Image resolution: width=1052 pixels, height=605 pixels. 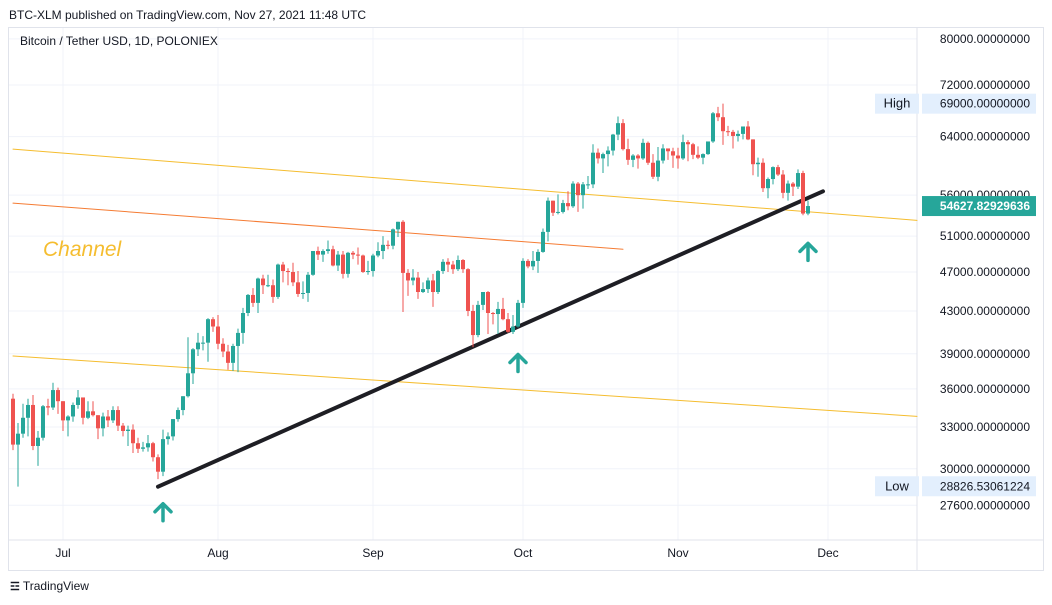 What do you see at coordinates (465, 386) in the screenshot?
I see `channel-lower-line` at bounding box center [465, 386].